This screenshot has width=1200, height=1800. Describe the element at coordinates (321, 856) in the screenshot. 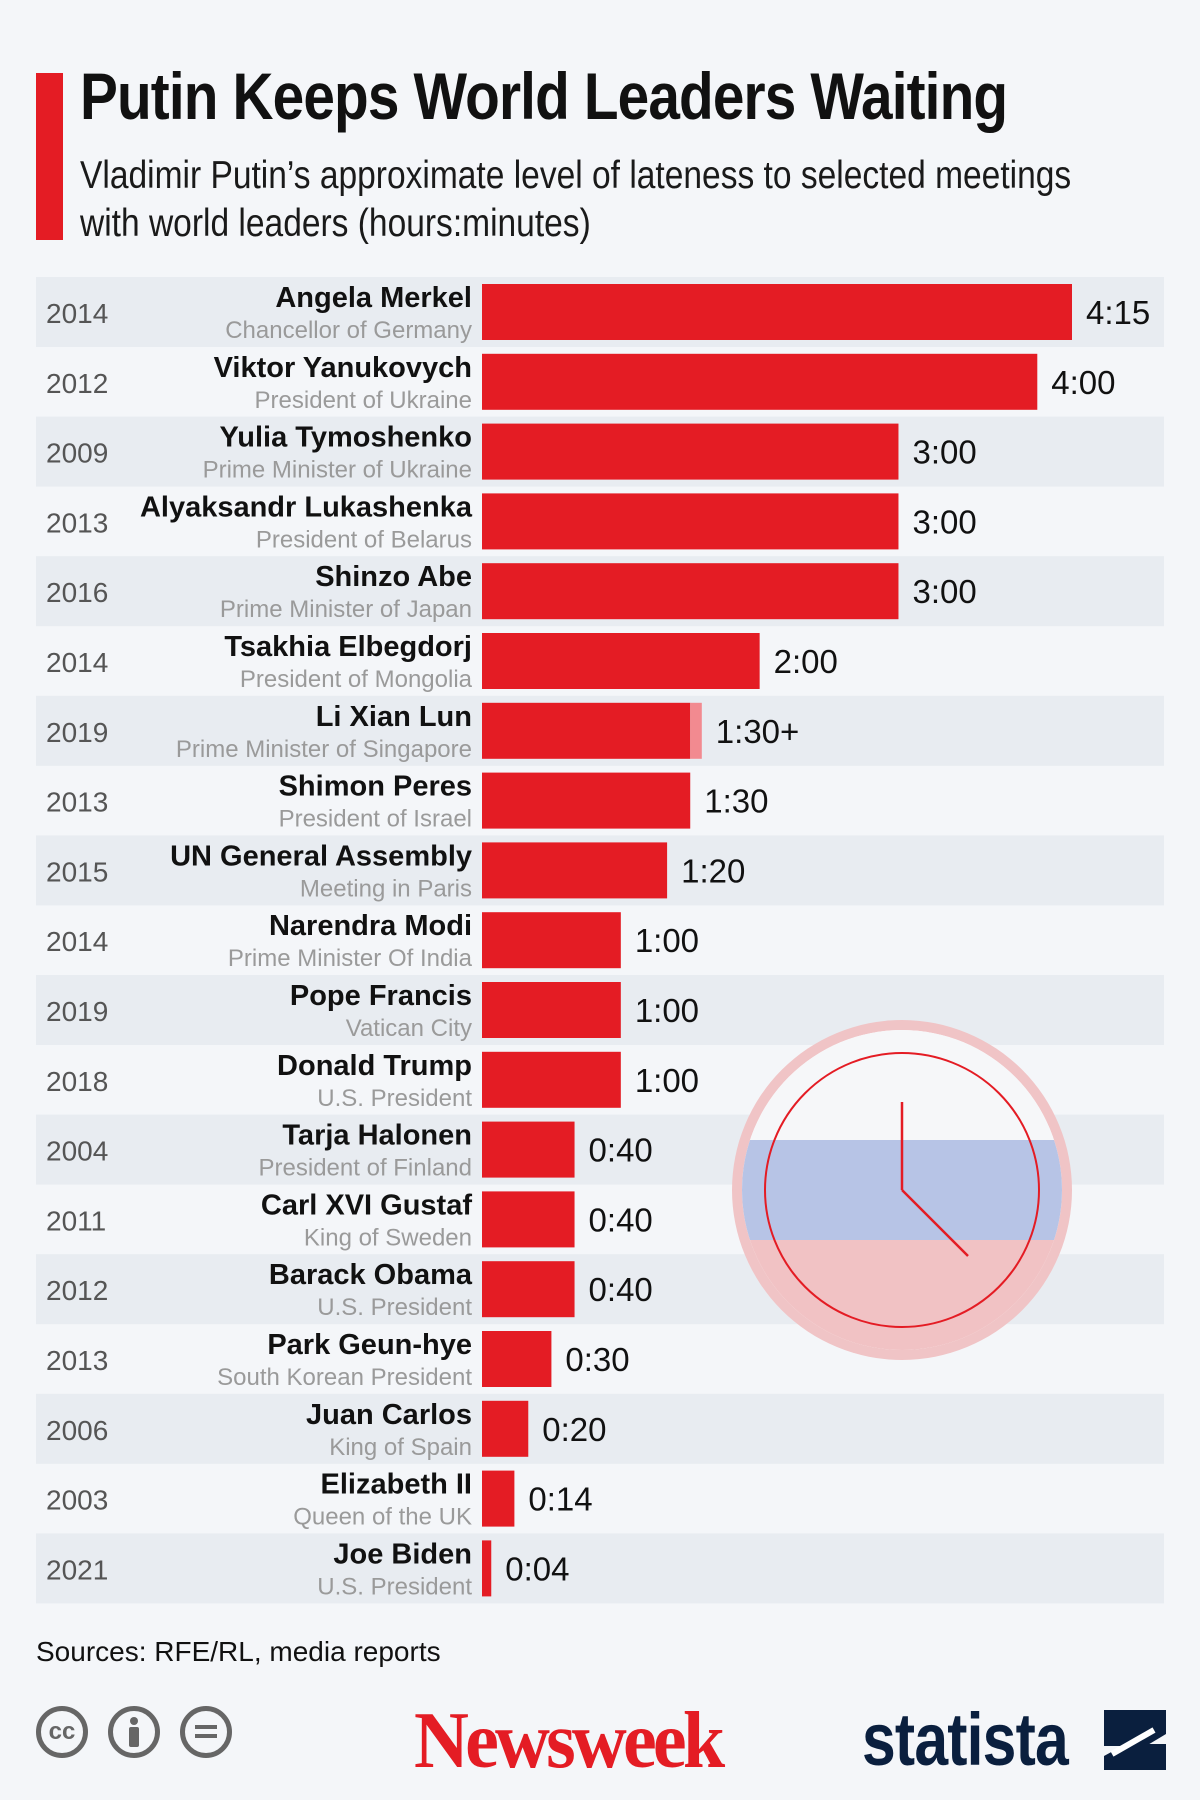

I see `row-leader: UN General Assembly` at that location.